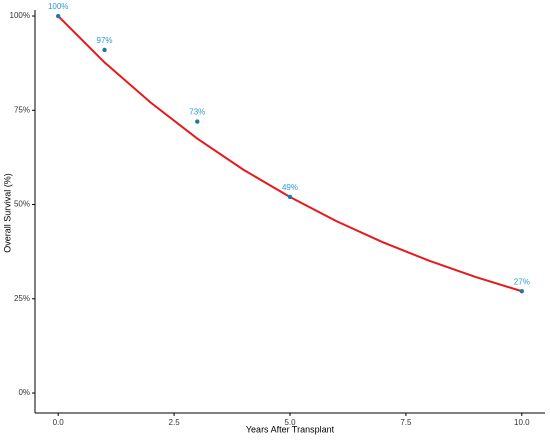 The image size is (550, 440). What do you see at coordinates (58, 6) in the screenshot?
I see `data-label: 100%` at bounding box center [58, 6].